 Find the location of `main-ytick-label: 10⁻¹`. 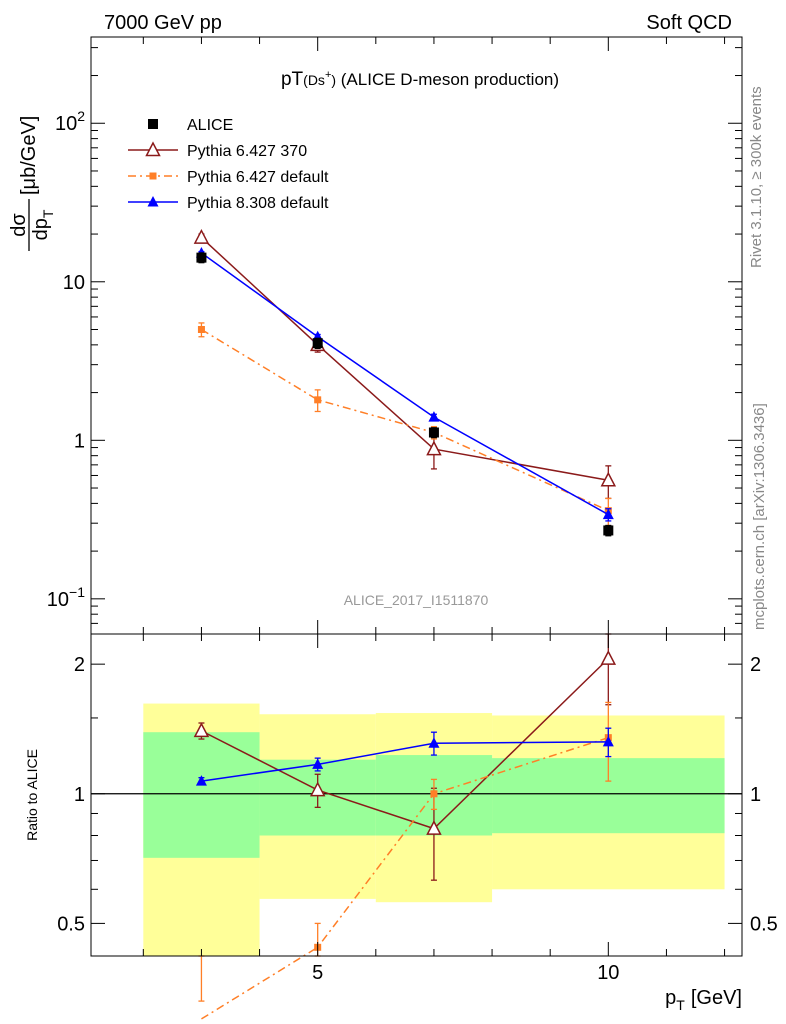

main-ytick-label: 10⁻¹ is located at coordinates (66, 597).